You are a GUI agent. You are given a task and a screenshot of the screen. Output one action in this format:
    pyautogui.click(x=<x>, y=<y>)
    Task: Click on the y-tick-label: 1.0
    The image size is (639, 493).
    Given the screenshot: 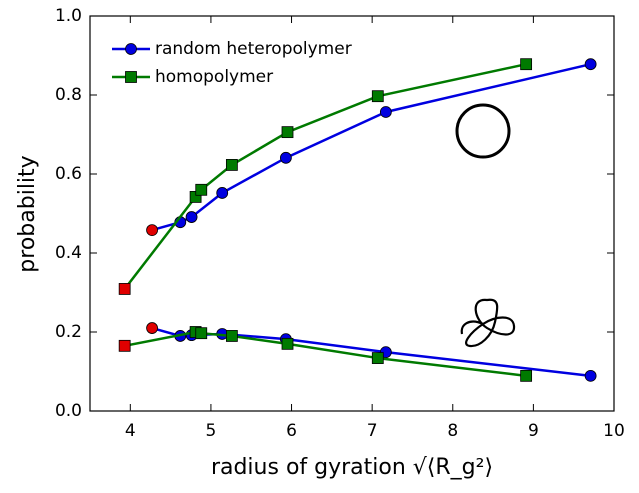 What is the action you would take?
    pyautogui.click(x=68, y=16)
    